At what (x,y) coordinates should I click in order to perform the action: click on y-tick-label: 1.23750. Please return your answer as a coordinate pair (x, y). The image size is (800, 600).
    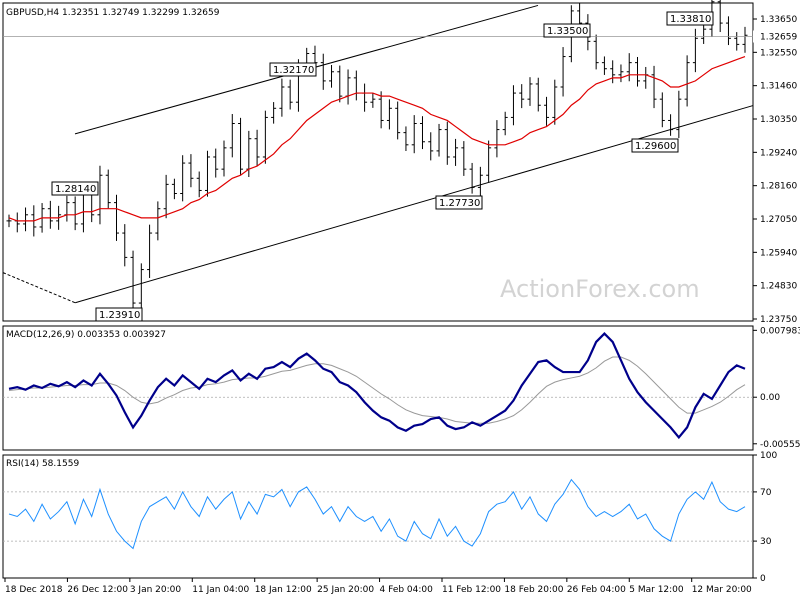
    Looking at the image, I should click on (778, 320).